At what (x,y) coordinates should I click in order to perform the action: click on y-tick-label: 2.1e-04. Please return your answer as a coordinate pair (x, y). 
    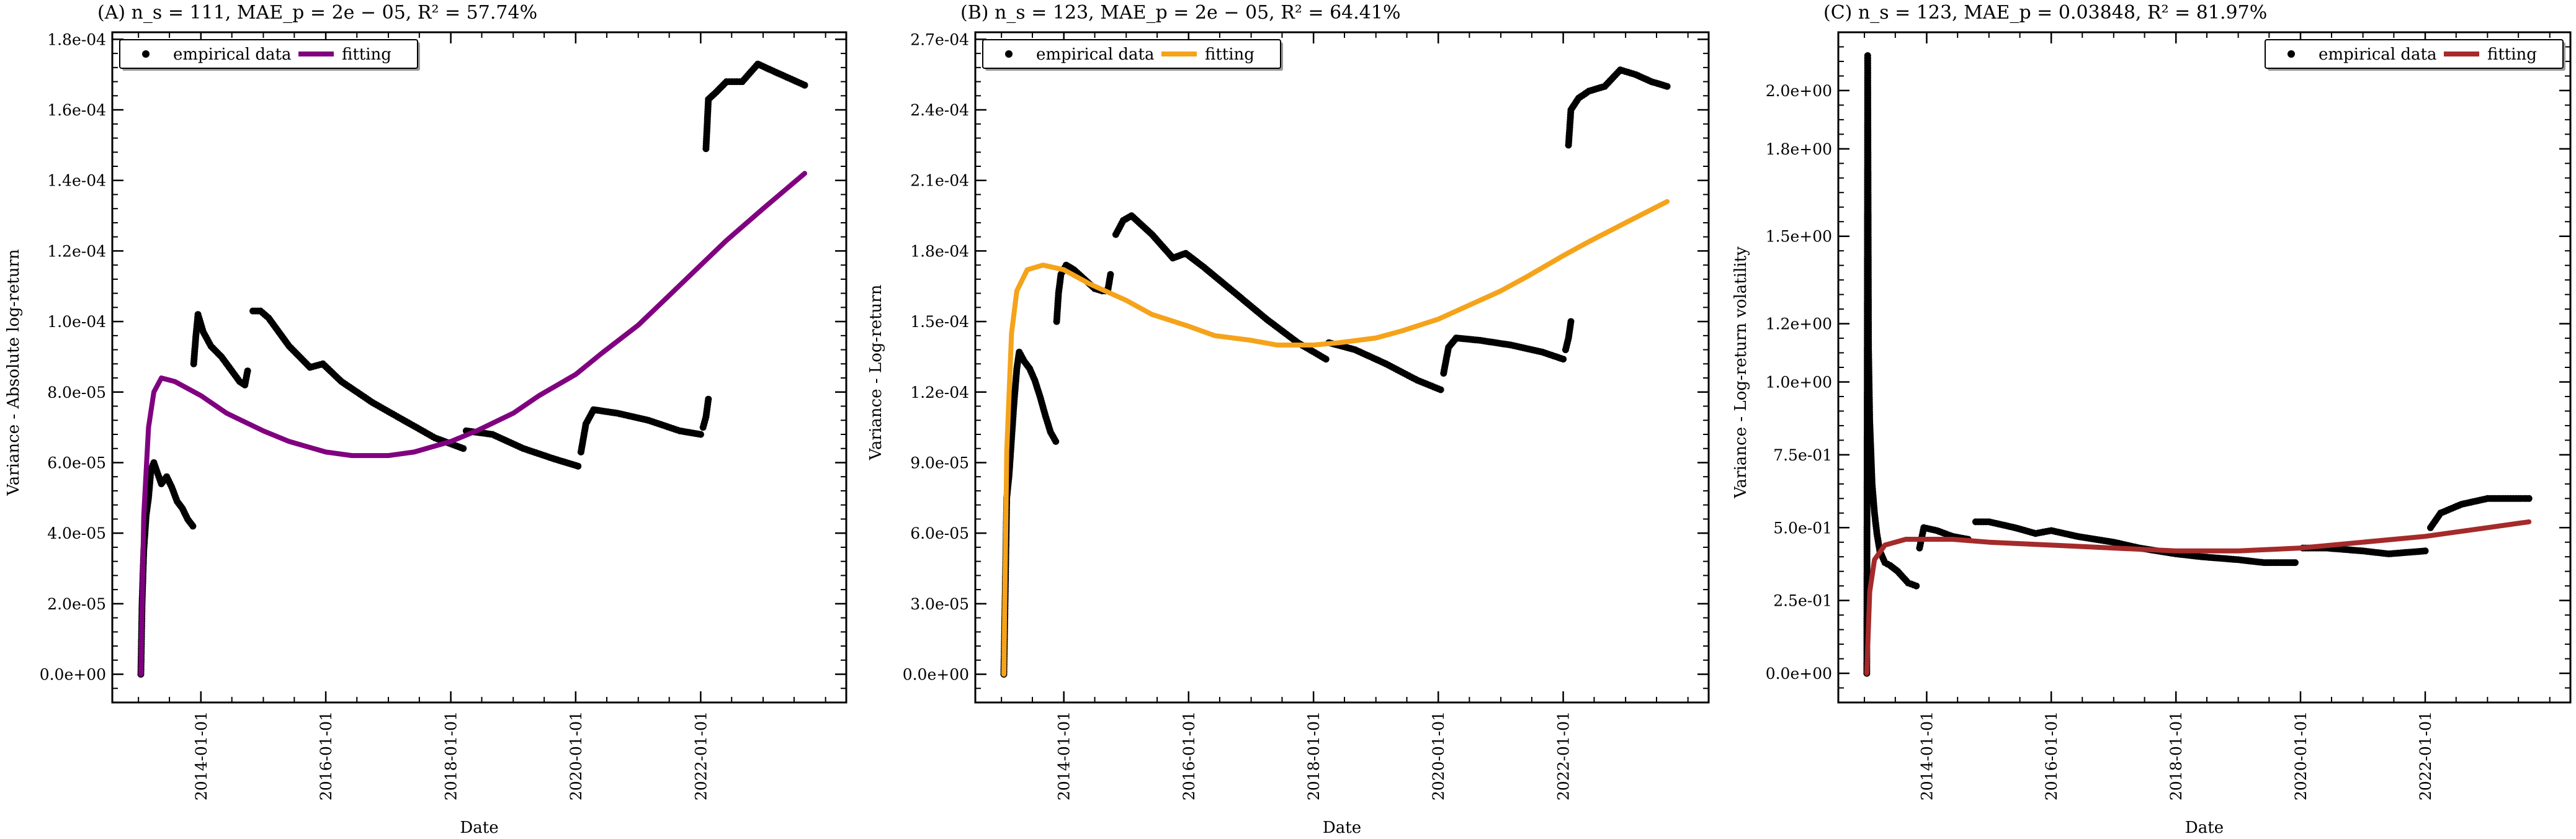
    Looking at the image, I should click on (939, 181).